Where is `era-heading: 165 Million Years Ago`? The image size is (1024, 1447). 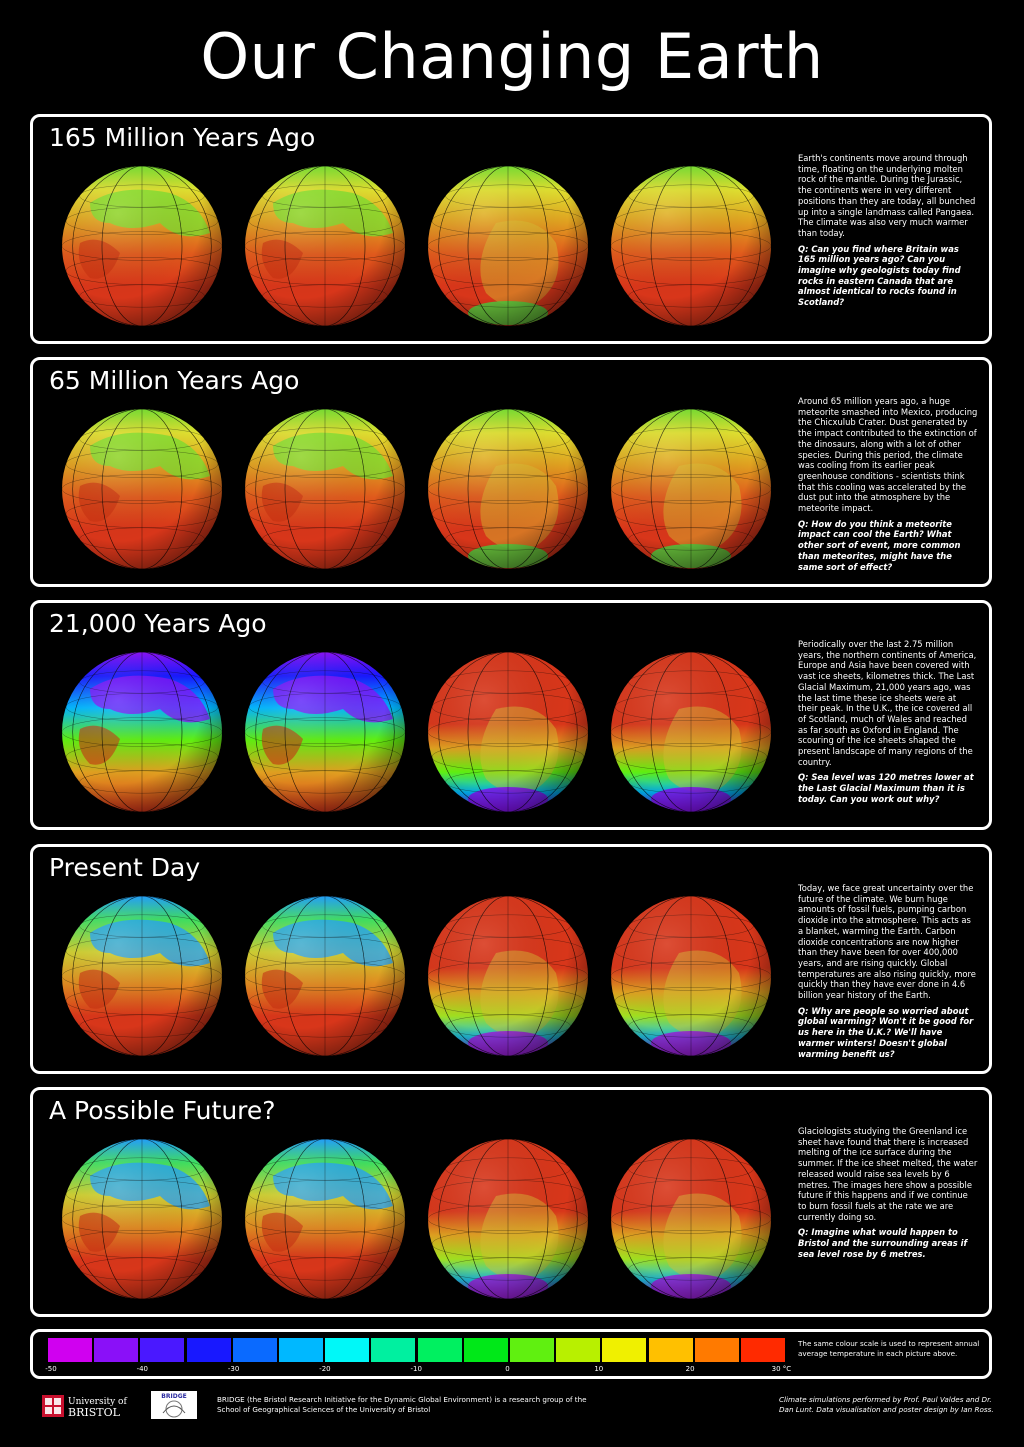
era-heading: 165 Million Years Ago is located at coordinates (182, 137).